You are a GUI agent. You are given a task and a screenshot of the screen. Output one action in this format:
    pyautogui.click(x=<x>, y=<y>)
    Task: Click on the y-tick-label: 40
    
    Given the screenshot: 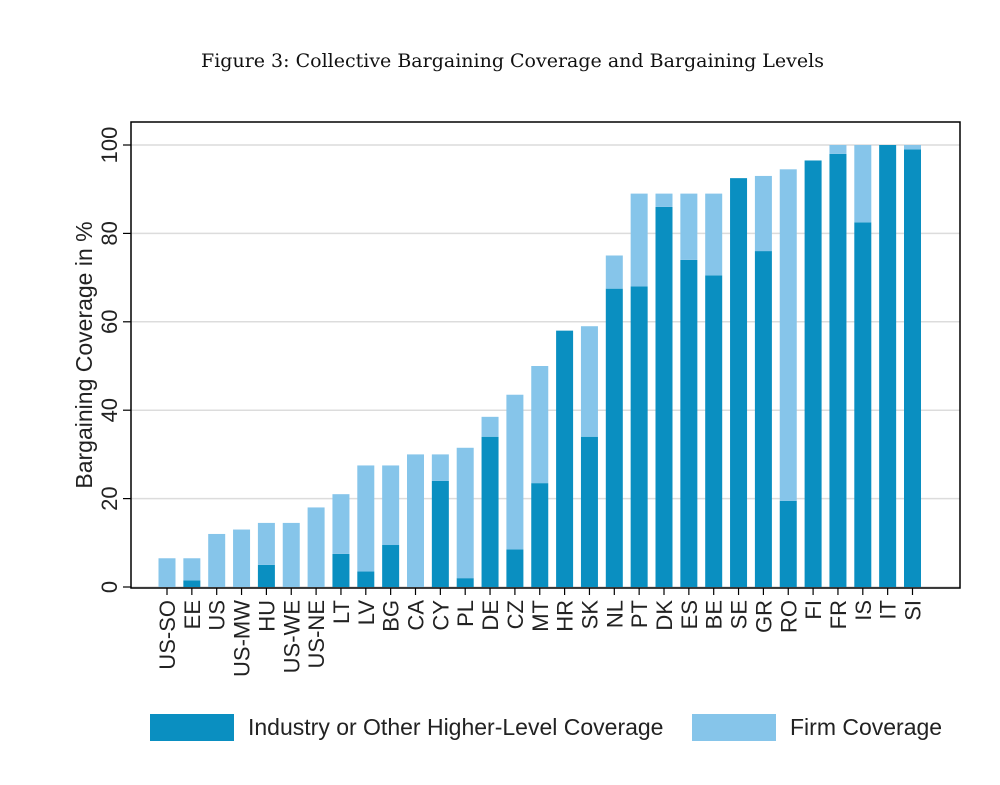 What is the action you would take?
    pyautogui.click(x=109, y=410)
    